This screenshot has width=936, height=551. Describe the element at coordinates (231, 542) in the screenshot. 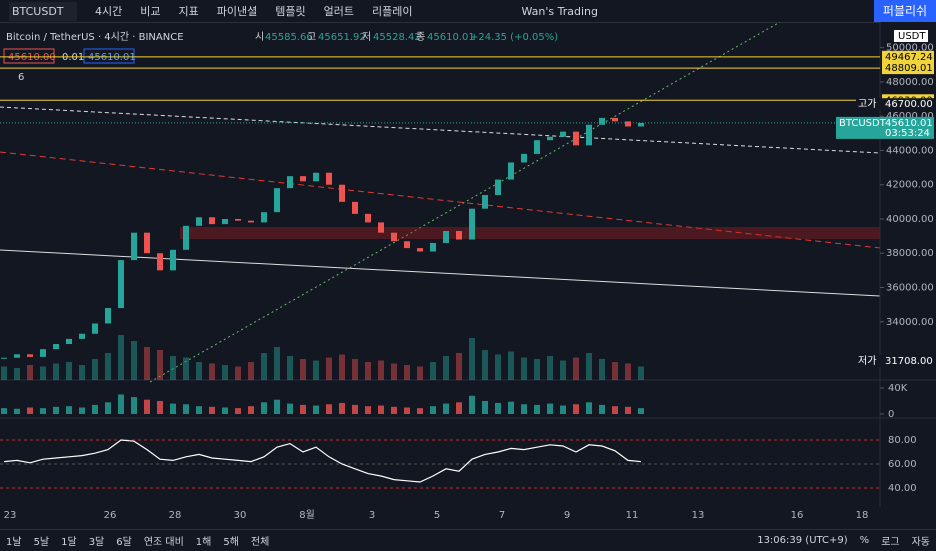

I see `range: 5해` at that location.